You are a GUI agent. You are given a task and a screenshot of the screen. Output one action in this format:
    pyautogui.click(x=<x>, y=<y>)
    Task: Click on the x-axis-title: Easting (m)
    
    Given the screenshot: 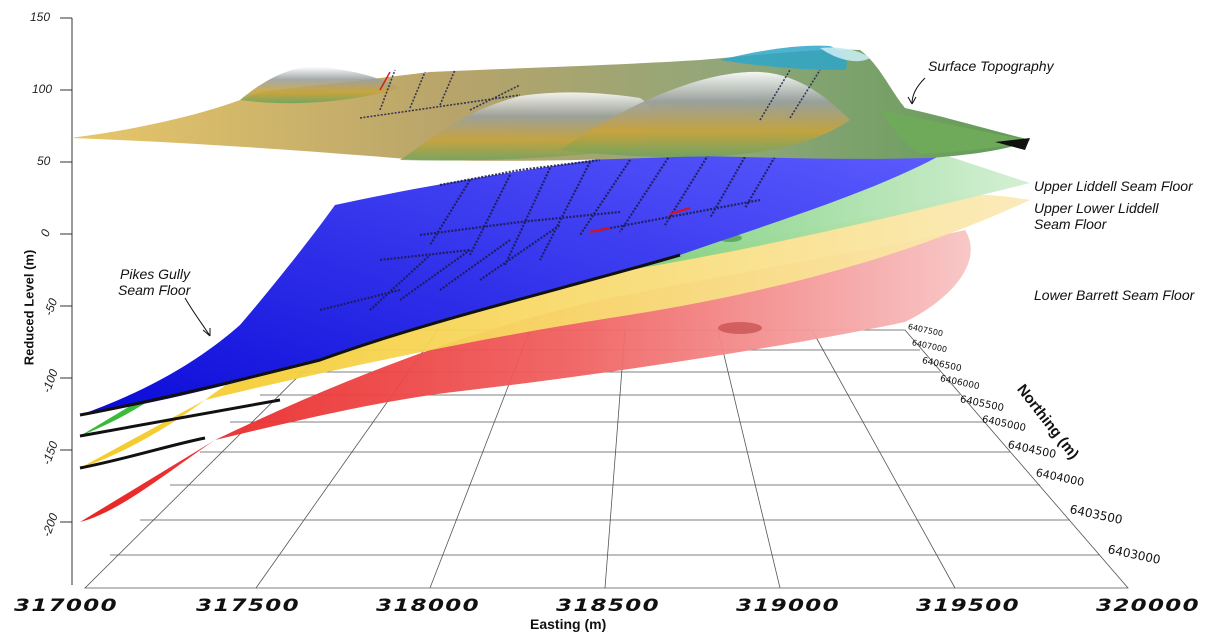 What is the action you would take?
    pyautogui.click(x=568, y=624)
    